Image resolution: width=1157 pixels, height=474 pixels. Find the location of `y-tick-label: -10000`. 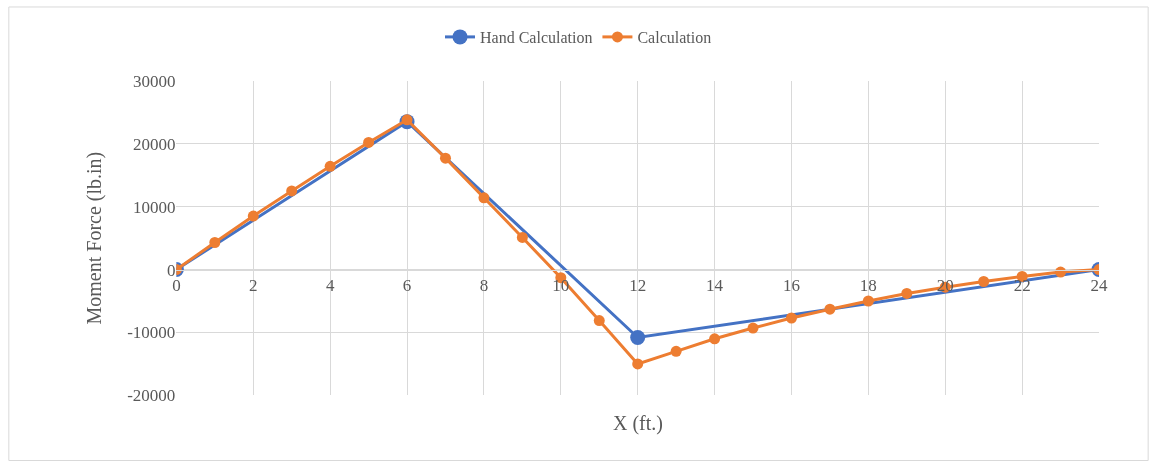

y-tick-label: -10000 is located at coordinates (151, 333).